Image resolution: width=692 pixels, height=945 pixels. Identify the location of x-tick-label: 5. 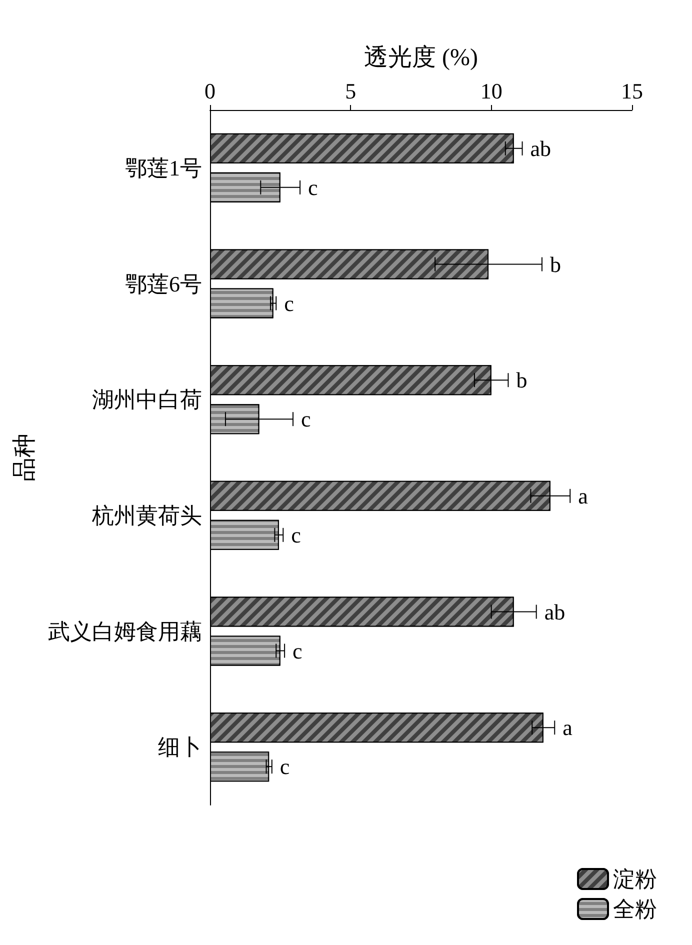
(350, 91).